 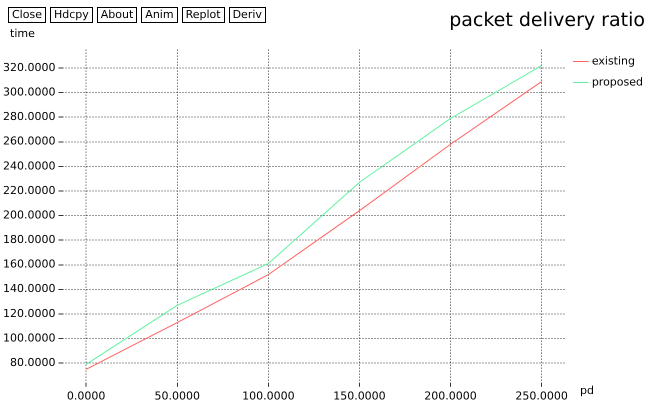 What do you see at coordinates (29, 91) in the screenshot?
I see `y-tick-label: 300.0000` at bounding box center [29, 91].